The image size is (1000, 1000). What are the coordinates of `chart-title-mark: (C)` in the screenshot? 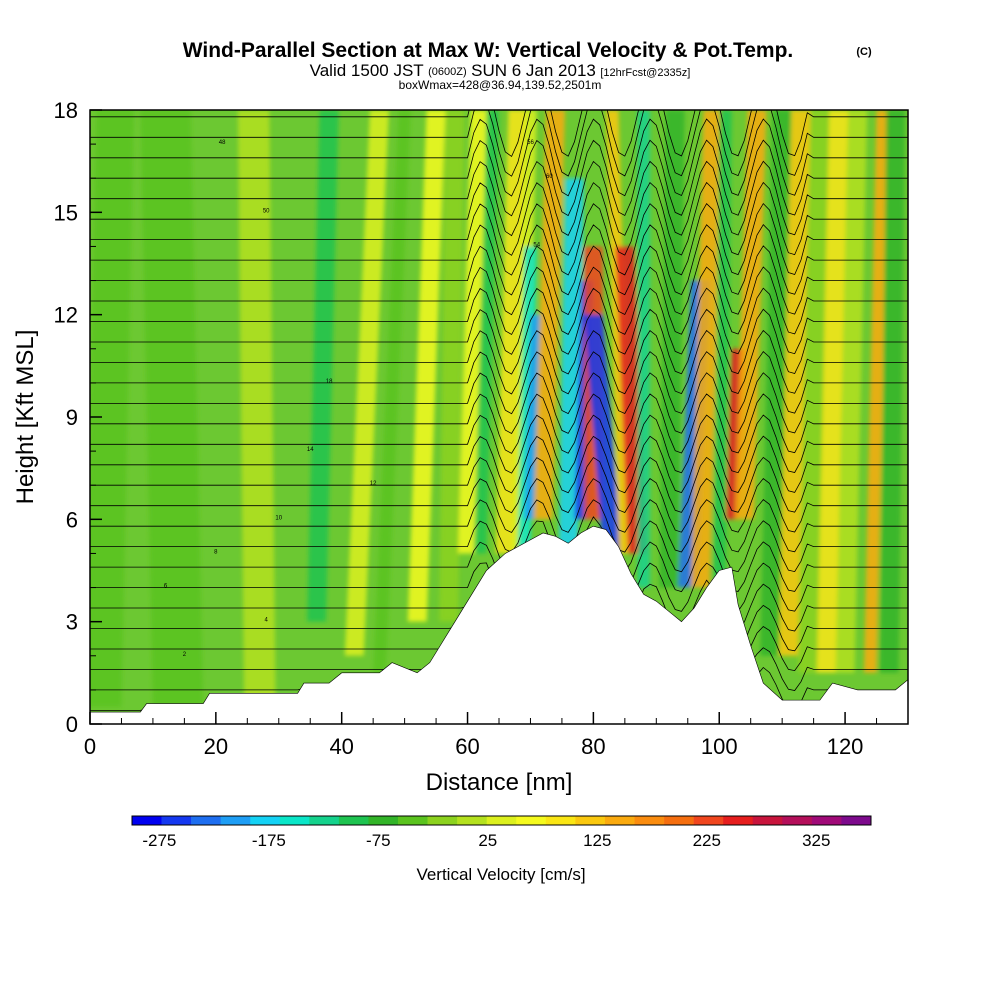 It's located at (864, 52).